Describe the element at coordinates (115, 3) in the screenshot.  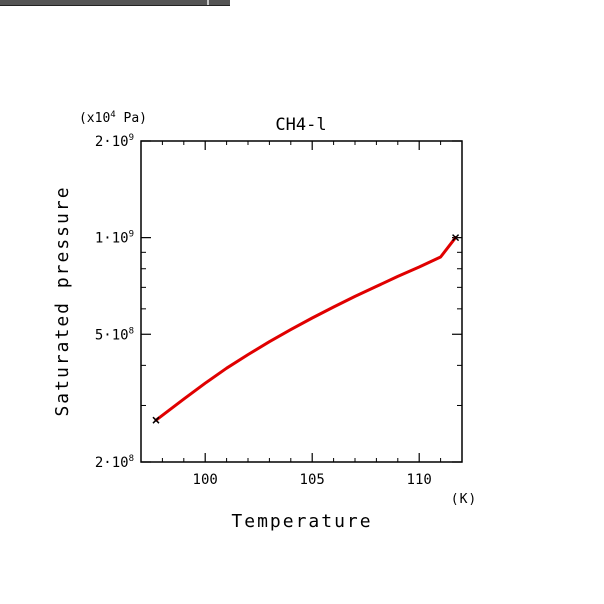
I see `window-titlebar` at that location.